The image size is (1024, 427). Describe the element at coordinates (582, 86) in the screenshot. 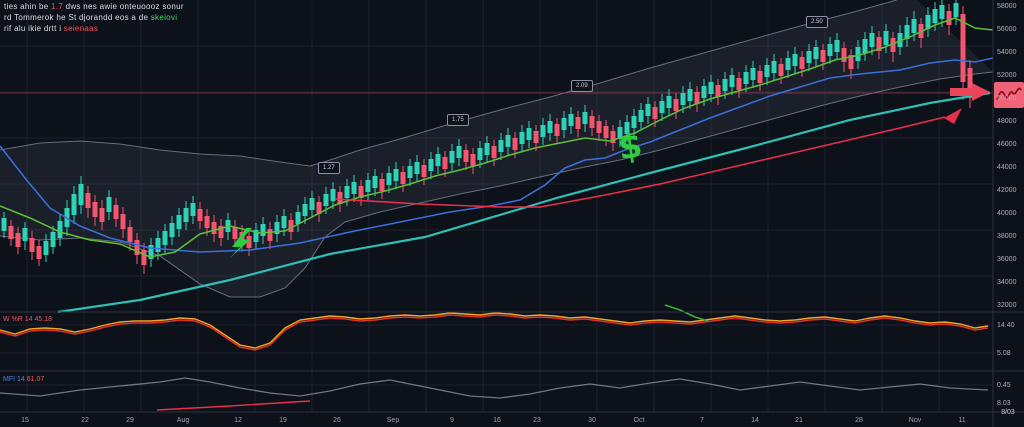

I see `level-pill: 2.09` at that location.